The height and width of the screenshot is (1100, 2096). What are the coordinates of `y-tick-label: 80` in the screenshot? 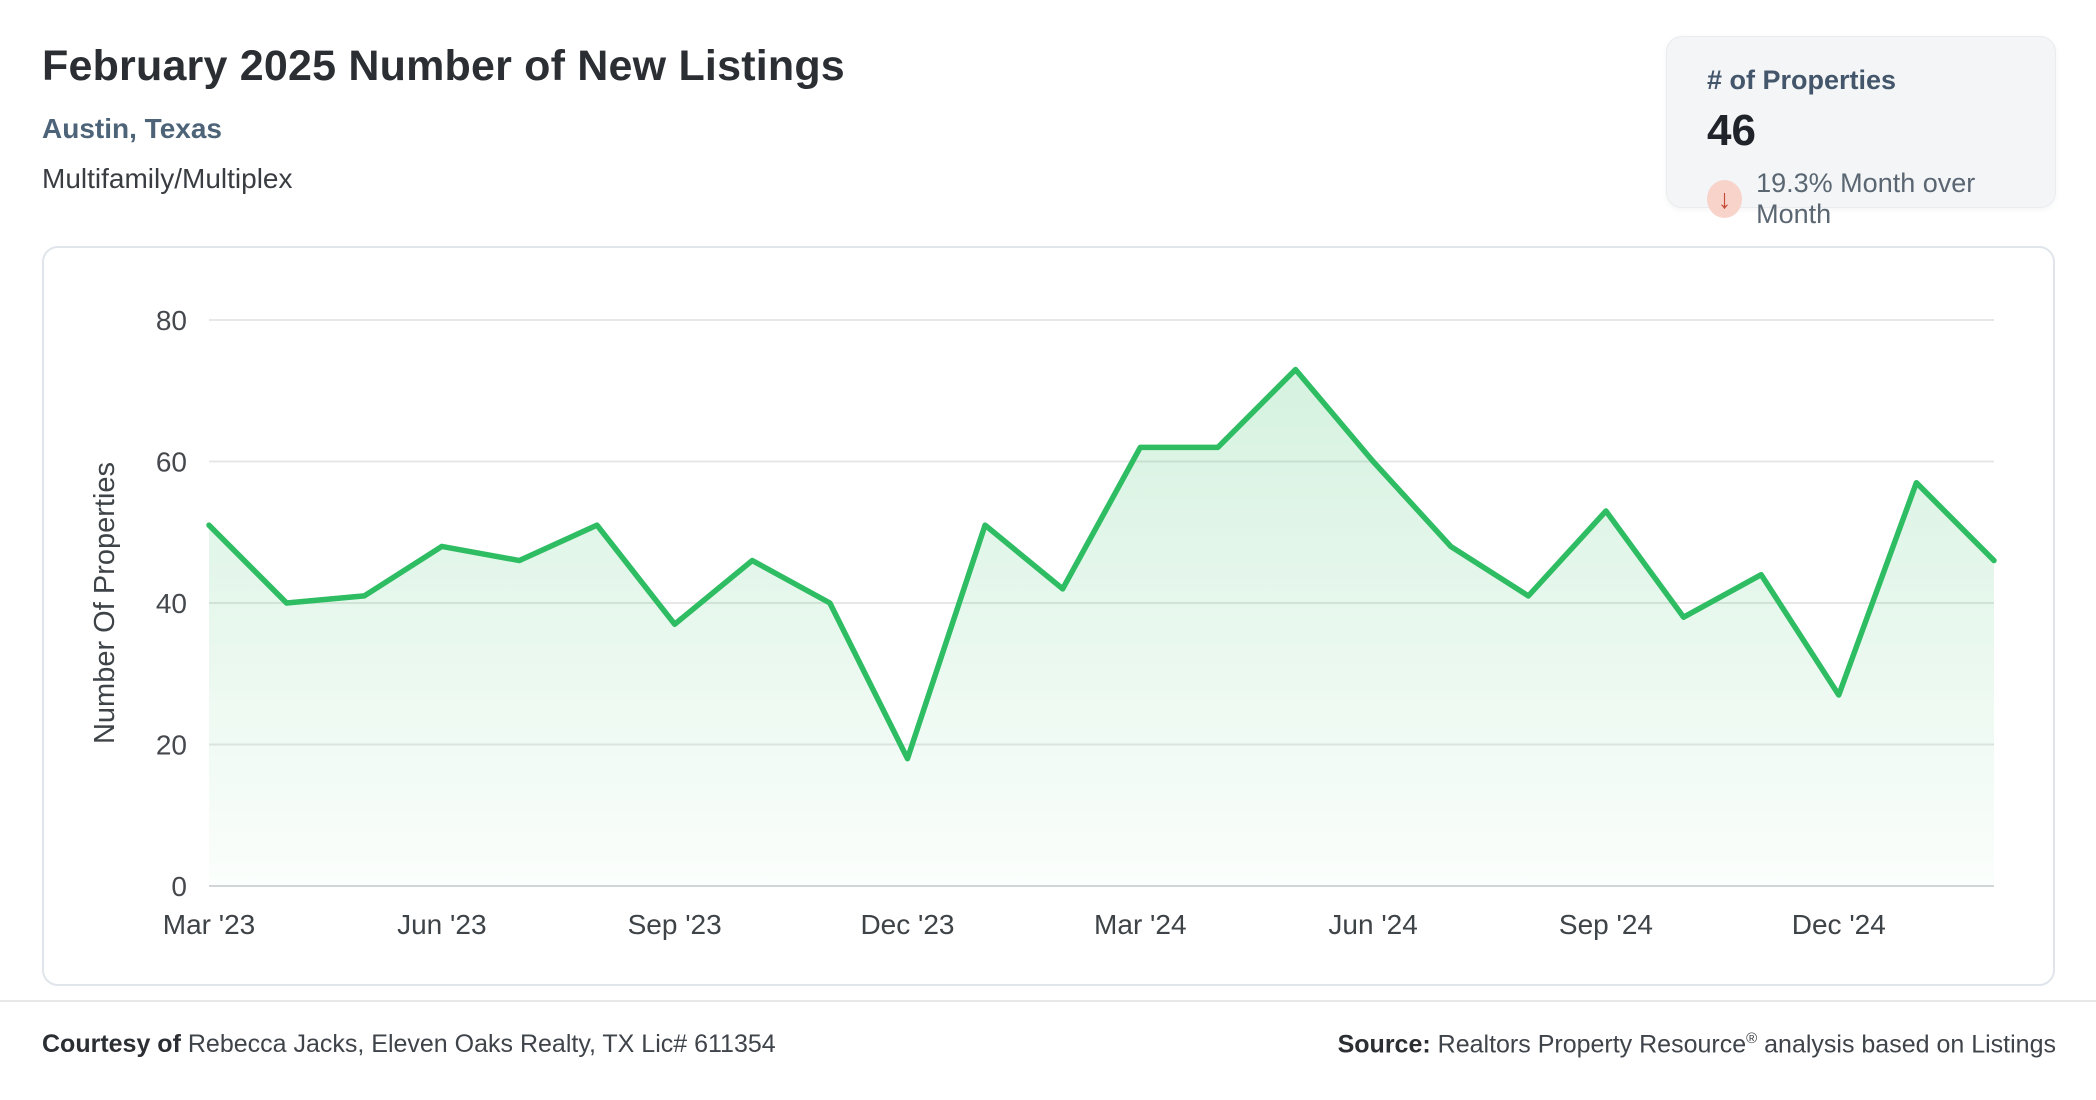 It's located at (171, 320).